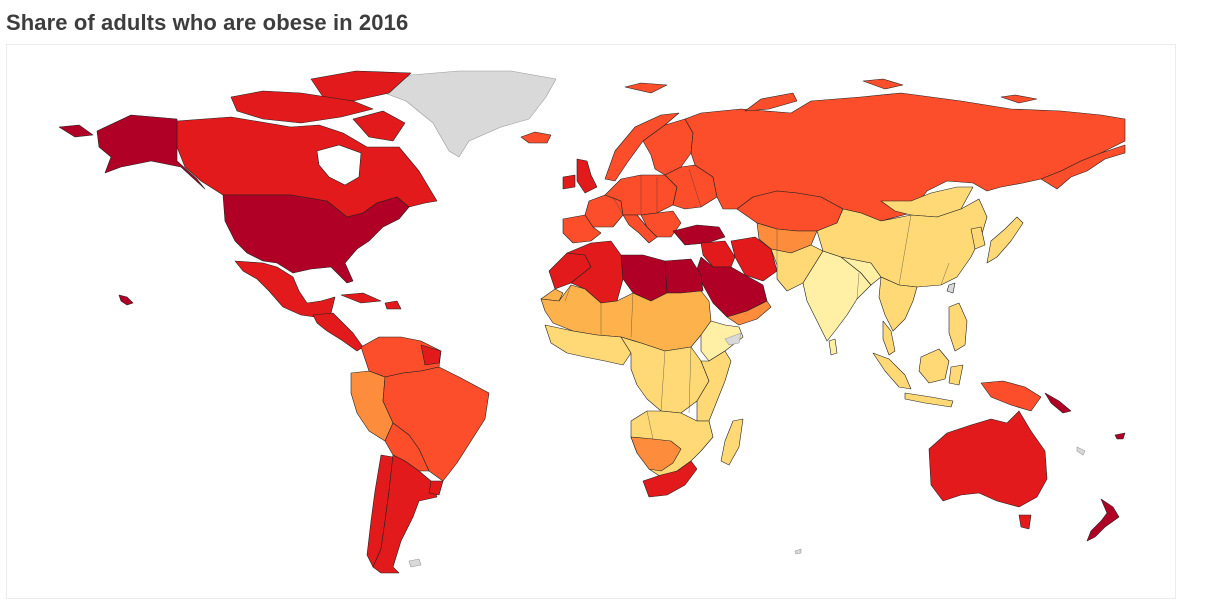  What do you see at coordinates (285, 289) in the screenshot?
I see `region-mexico` at bounding box center [285, 289].